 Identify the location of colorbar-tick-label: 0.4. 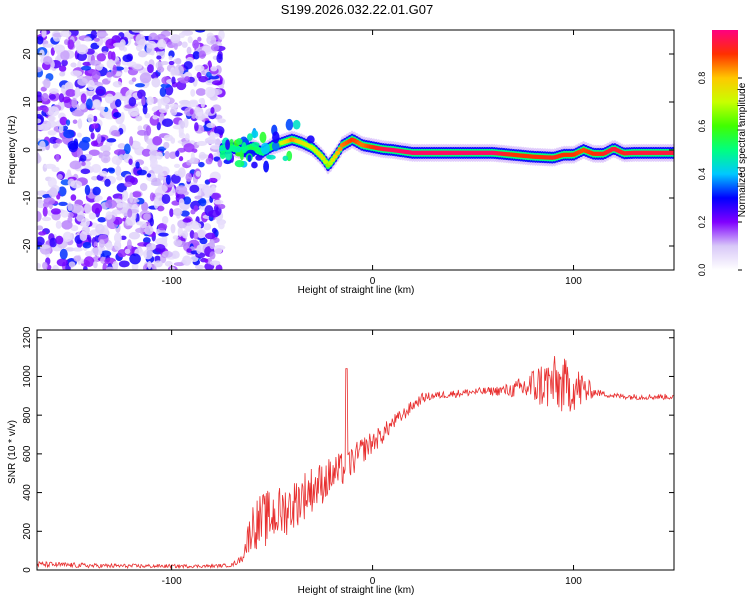
(702, 174).